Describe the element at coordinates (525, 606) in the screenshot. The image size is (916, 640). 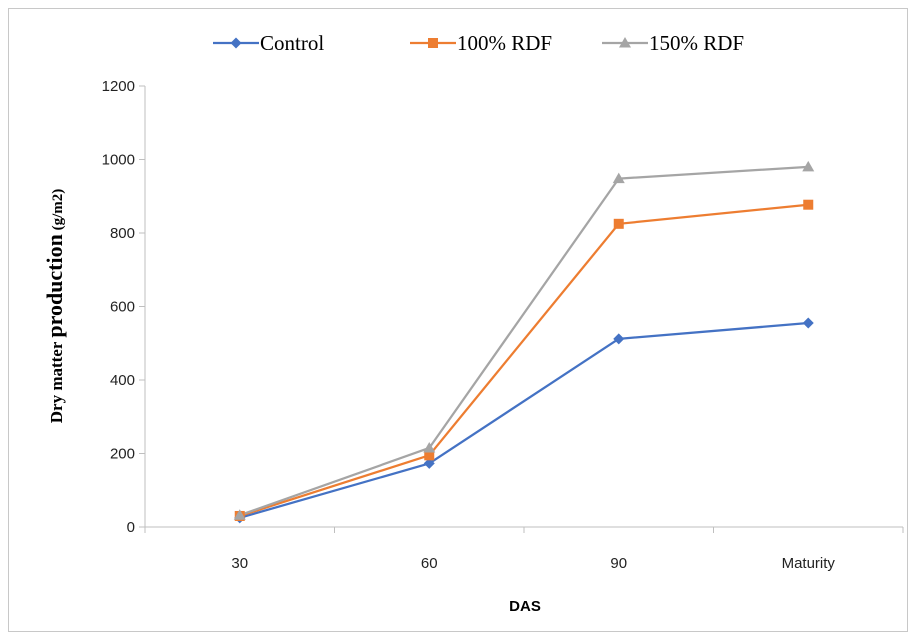
I see `x-axis-title: DAS` at that location.